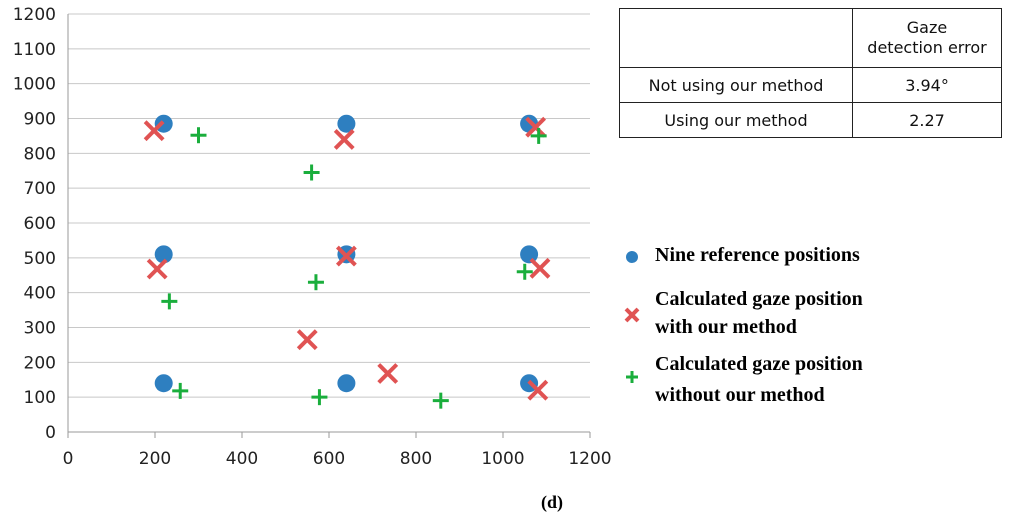 Image resolution: width=1024 pixels, height=519 pixels. What do you see at coordinates (589, 459) in the screenshot?
I see `x-tick-label: 1200` at bounding box center [589, 459].